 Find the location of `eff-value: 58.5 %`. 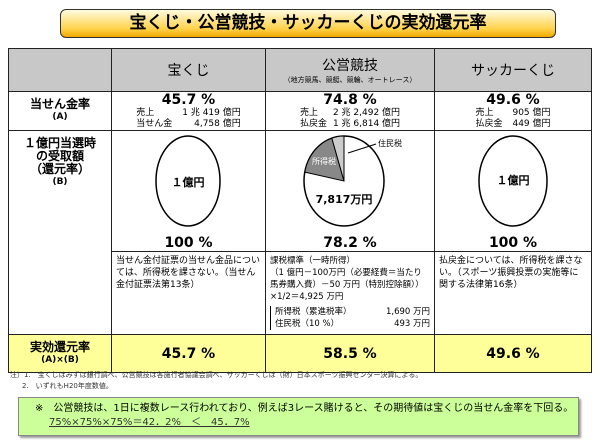

eff-value: 58.5 % is located at coordinates (350, 353).